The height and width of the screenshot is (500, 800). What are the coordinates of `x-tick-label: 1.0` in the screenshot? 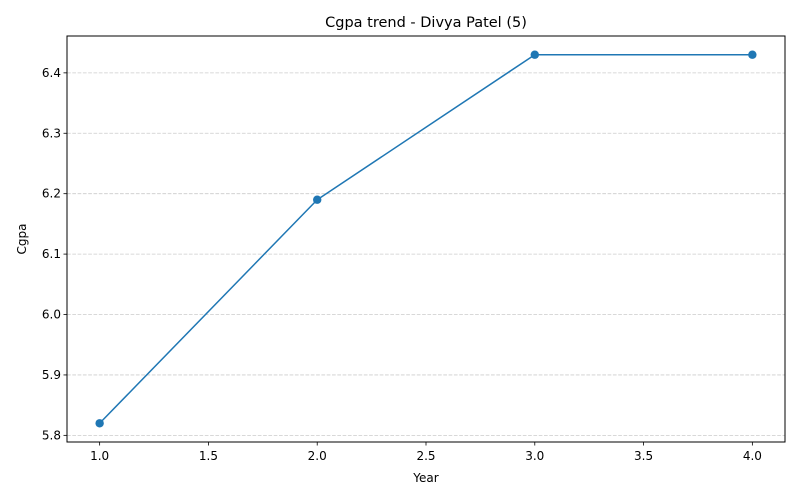 It's located at (99, 456).